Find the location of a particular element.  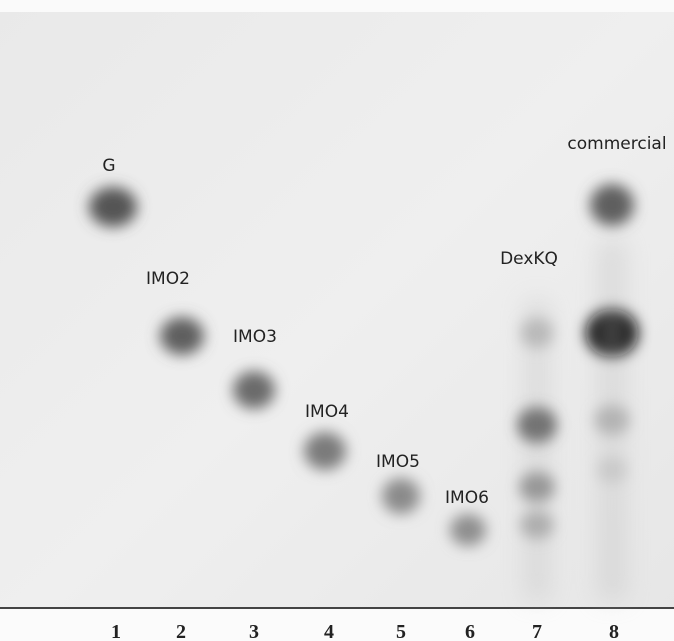

lane-number: 3 is located at coordinates (254, 631).